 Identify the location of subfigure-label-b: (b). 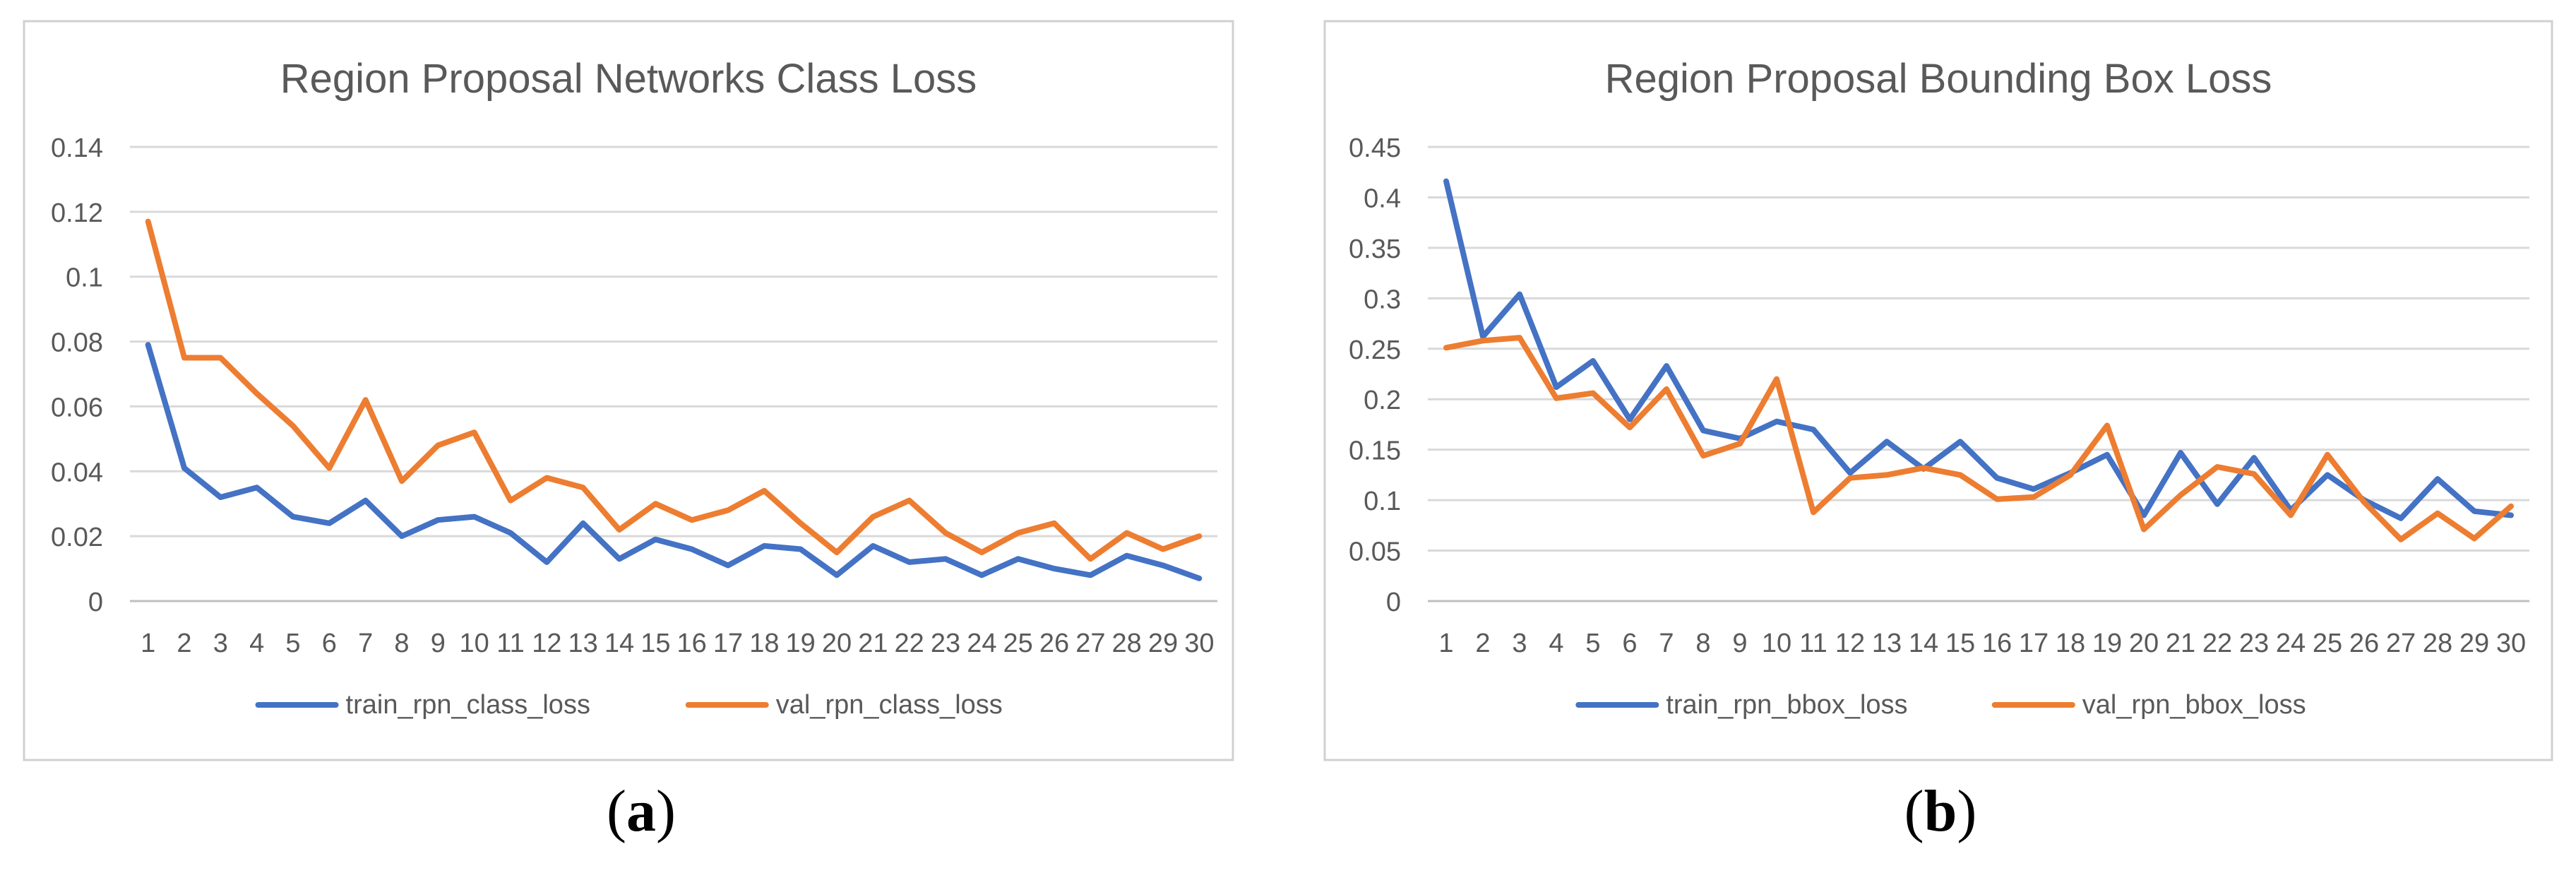
(1940, 811).